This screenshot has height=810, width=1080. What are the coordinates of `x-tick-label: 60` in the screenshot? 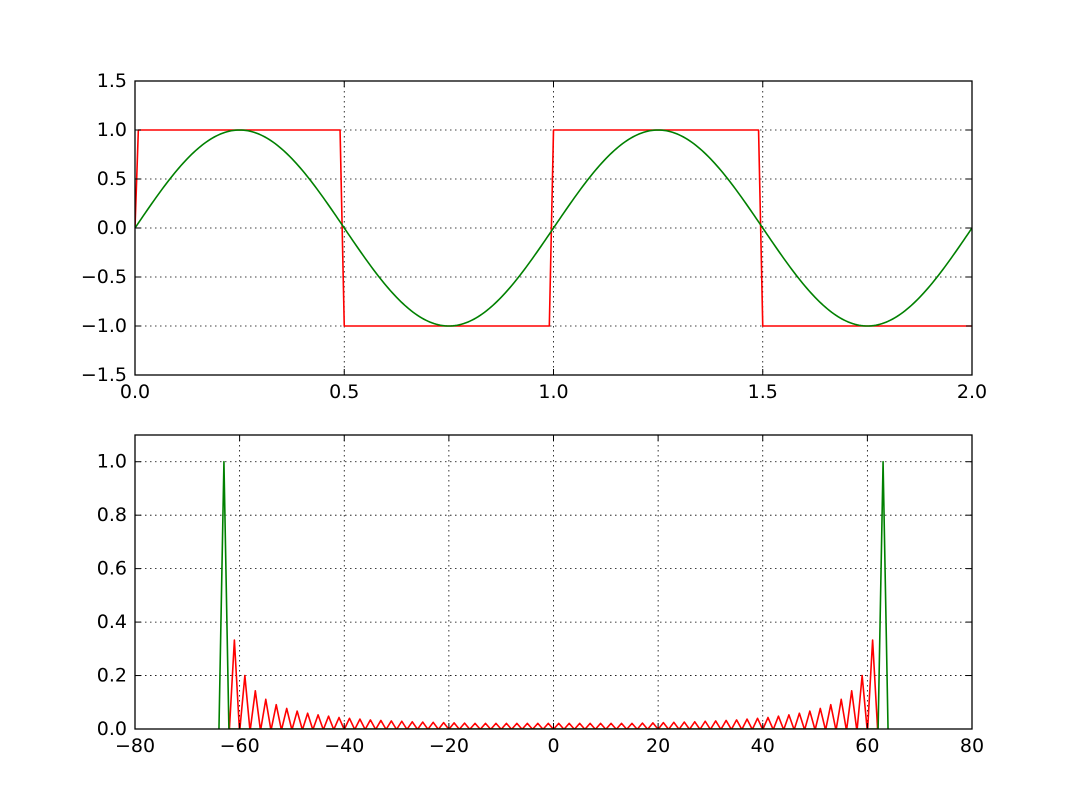 It's located at (867, 746).